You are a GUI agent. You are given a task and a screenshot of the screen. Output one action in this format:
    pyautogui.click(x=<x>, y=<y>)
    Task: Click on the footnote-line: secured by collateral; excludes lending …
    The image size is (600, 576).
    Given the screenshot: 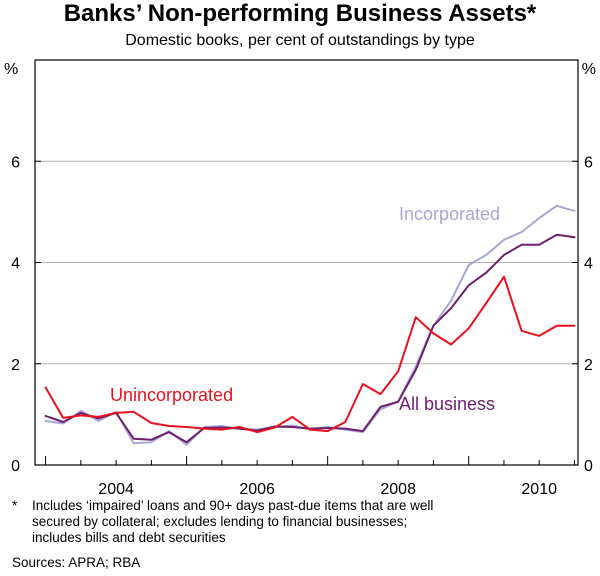 What is the action you would take?
    pyautogui.click(x=220, y=521)
    